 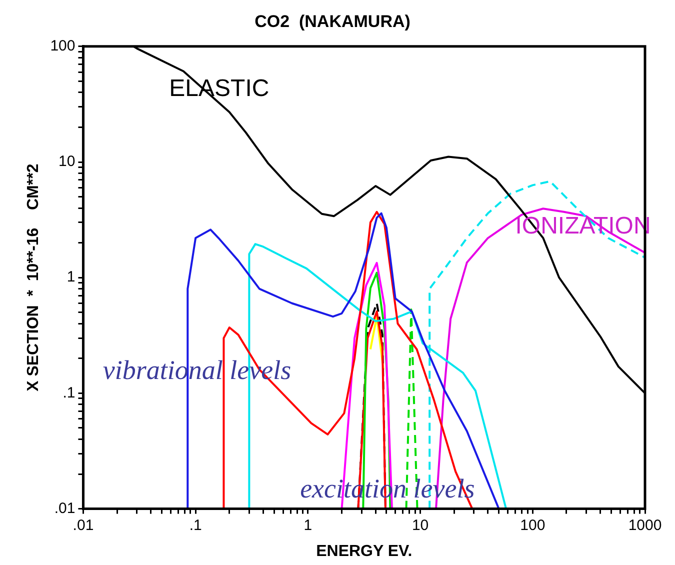 I want to click on y-tick-label: .1, so click(x=69, y=393).